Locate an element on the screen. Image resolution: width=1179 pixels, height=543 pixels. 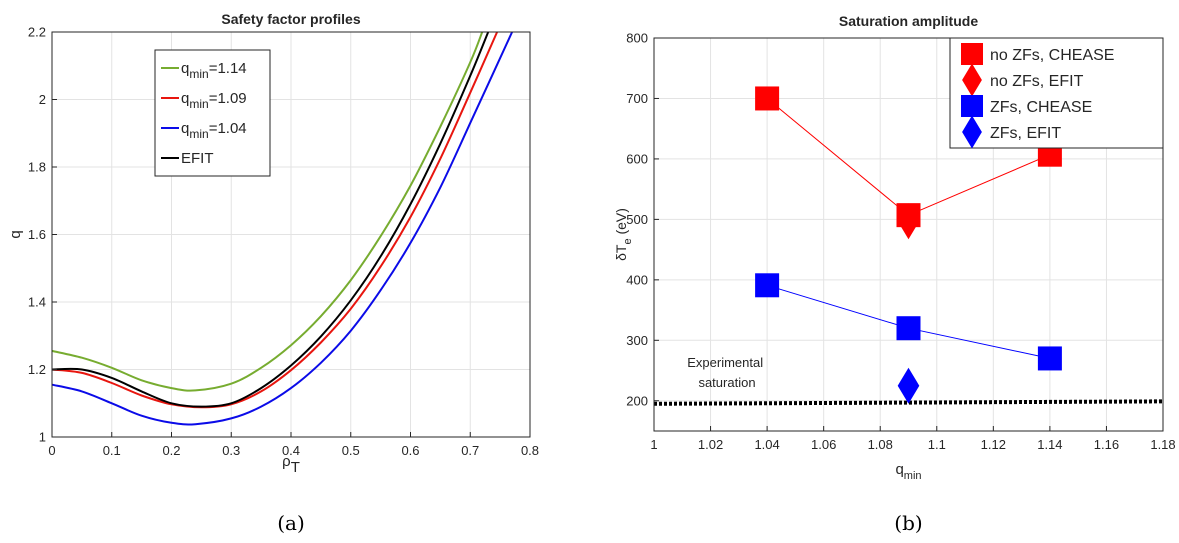
panel-label: (a) is located at coordinates (291, 523).